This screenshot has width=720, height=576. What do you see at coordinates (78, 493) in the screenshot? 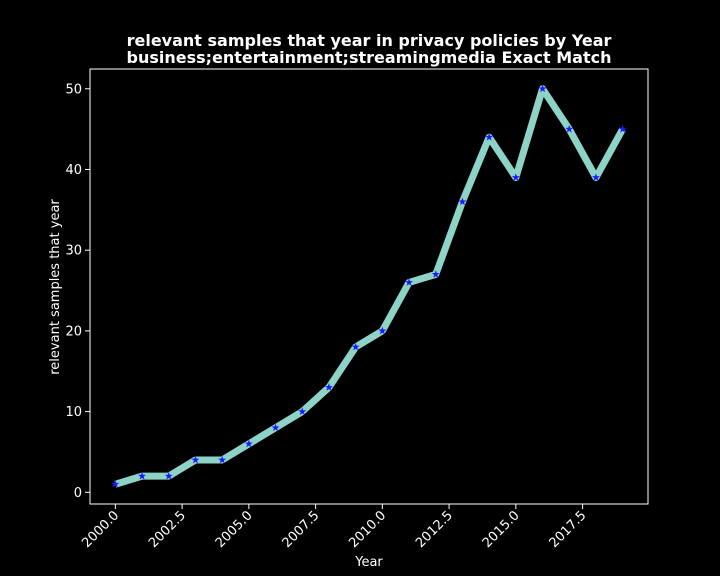
I see `y-tick-label: 0` at bounding box center [78, 493].